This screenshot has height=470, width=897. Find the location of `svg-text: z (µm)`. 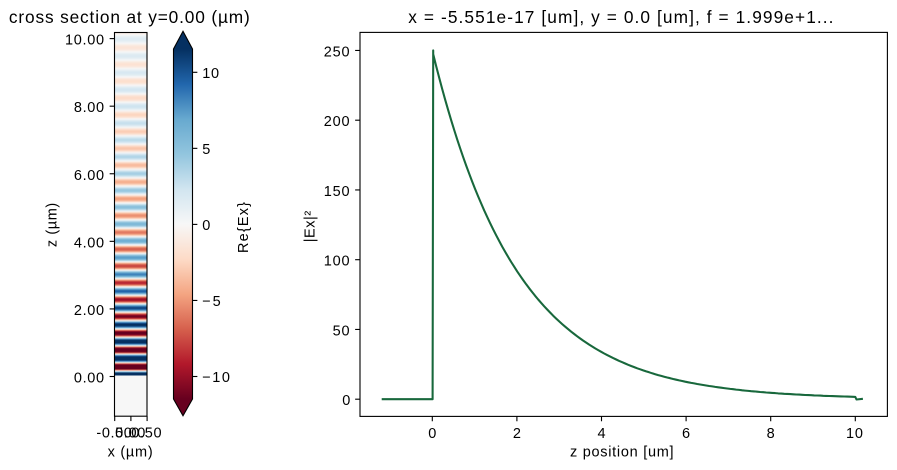

svg-text: z (µm) is located at coordinates (53, 224).